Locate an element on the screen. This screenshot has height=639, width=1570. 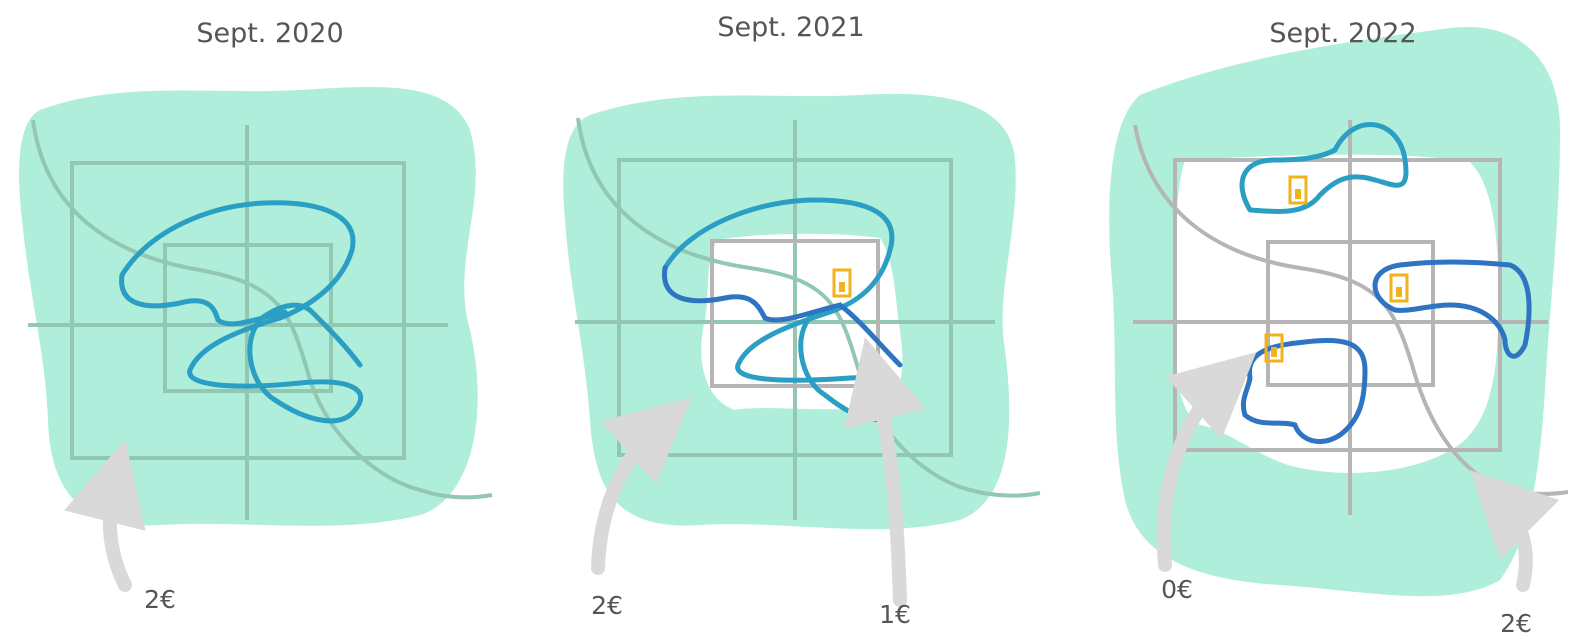
panel-title: Sept. 2021 is located at coordinates (790, 27).